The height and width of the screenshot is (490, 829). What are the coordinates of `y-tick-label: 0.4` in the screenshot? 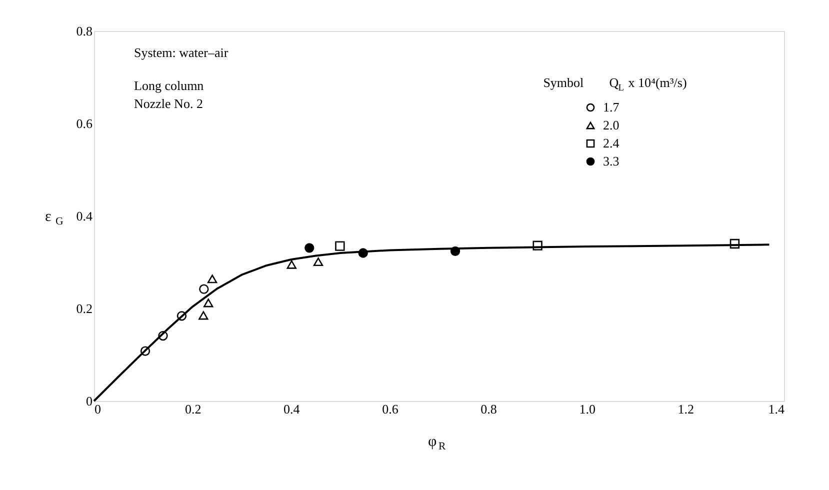 It's located at (84, 216).